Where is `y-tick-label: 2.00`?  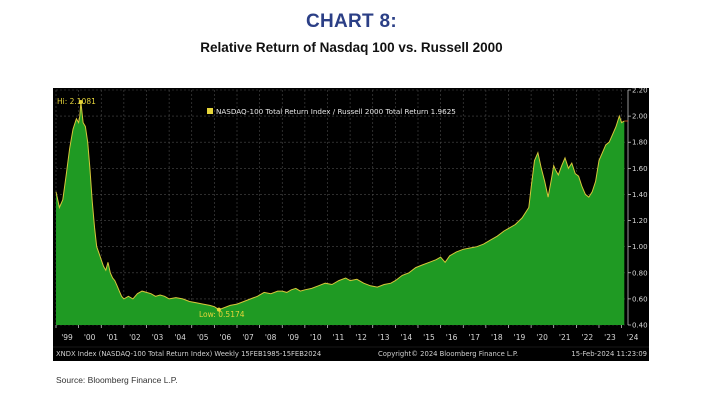 y-tick-label: 2.00 is located at coordinates (640, 117).